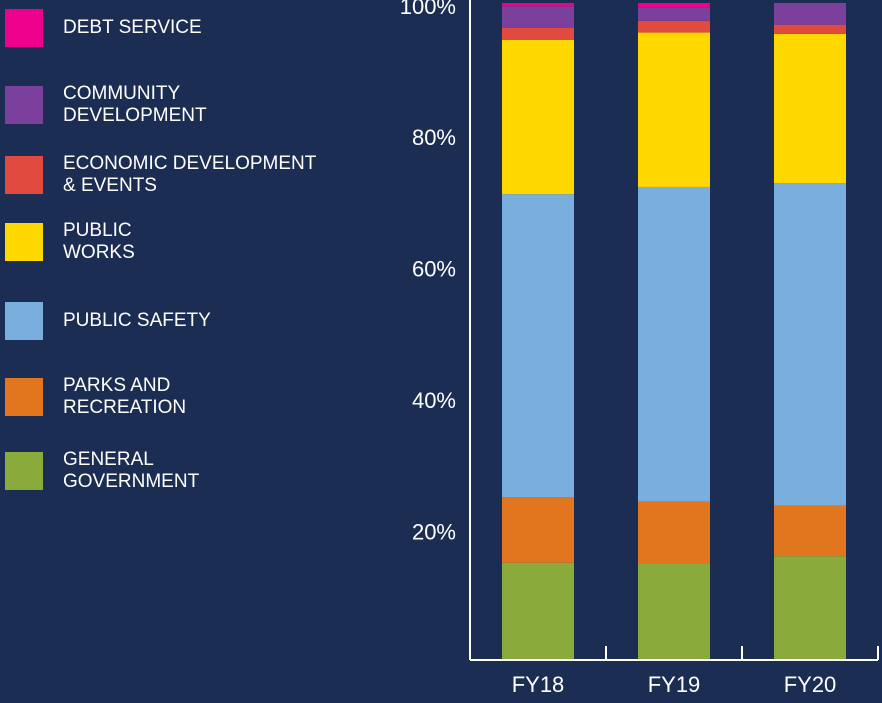 This screenshot has height=703, width=882. What do you see at coordinates (428, 9) in the screenshot?
I see `y-tick-label: 100%` at bounding box center [428, 9].